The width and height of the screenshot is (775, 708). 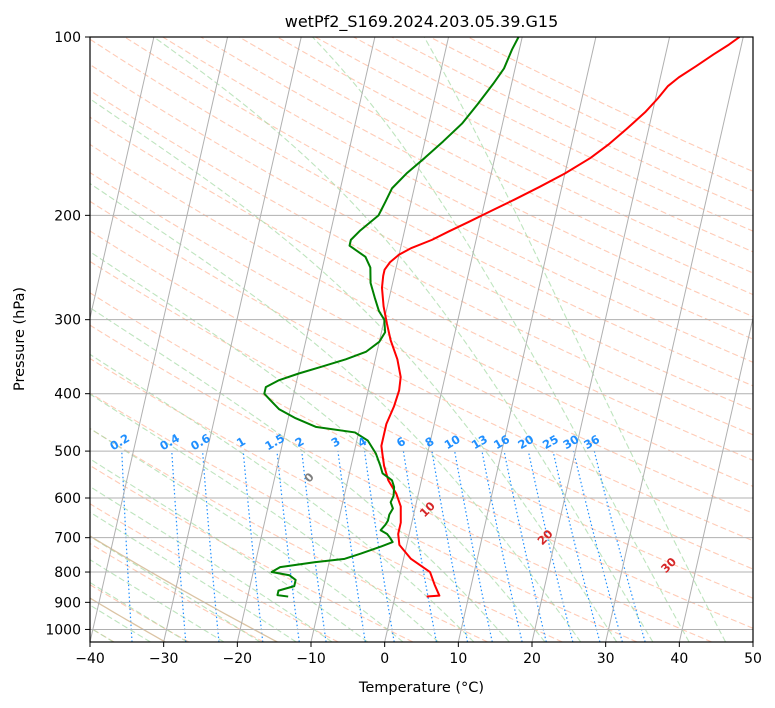 I want to click on y-tick-label: 400, so click(x=67, y=395).